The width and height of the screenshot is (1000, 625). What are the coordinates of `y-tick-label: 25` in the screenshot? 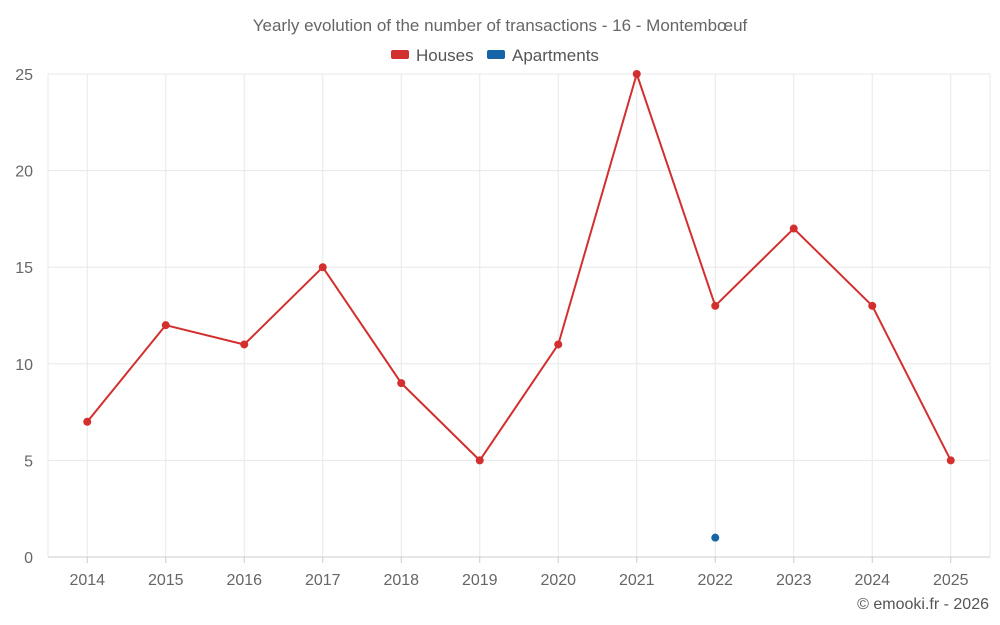 It's located at (24, 75).